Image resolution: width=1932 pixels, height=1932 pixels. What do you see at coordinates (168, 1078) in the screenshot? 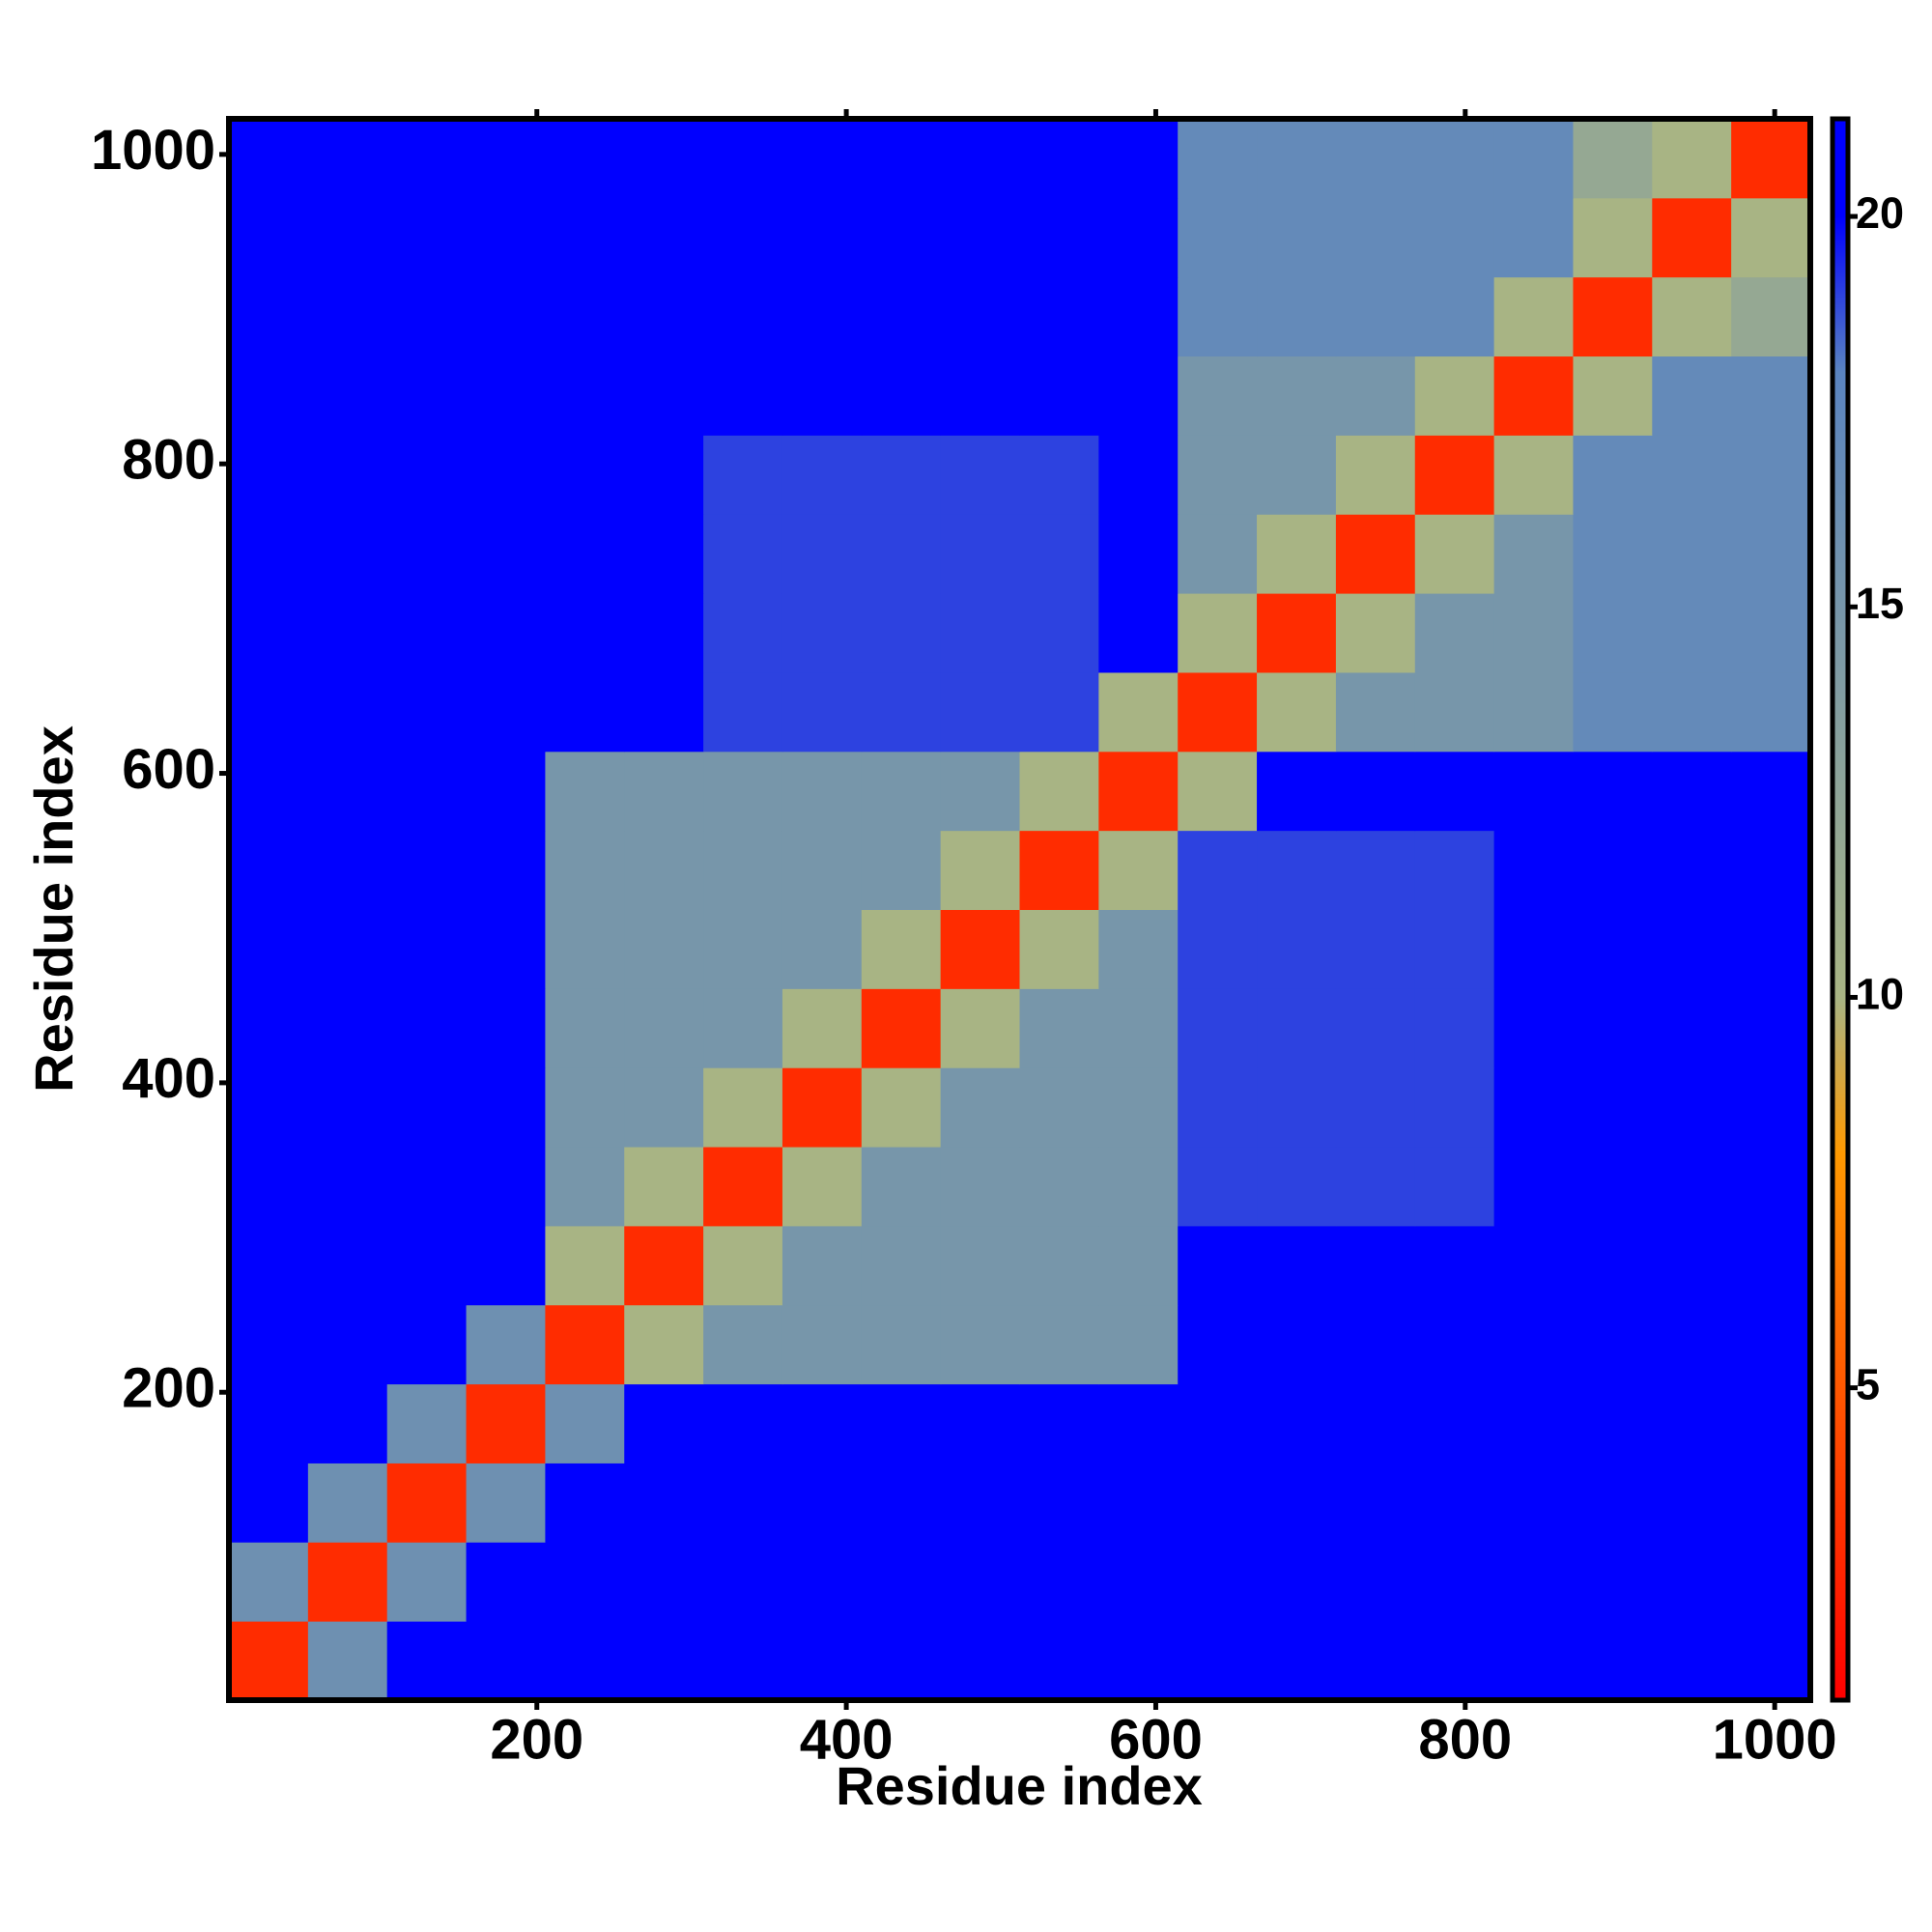
I see `y-tick-label: 400` at bounding box center [168, 1078].